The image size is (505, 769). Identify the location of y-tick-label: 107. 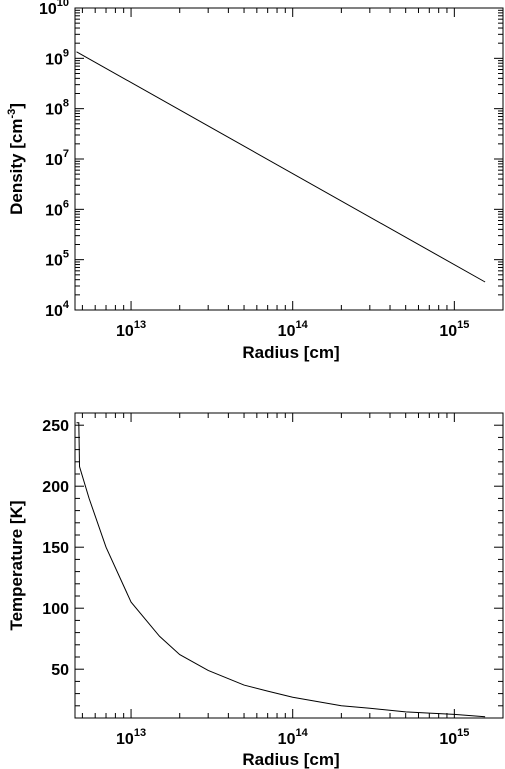
(57, 158).